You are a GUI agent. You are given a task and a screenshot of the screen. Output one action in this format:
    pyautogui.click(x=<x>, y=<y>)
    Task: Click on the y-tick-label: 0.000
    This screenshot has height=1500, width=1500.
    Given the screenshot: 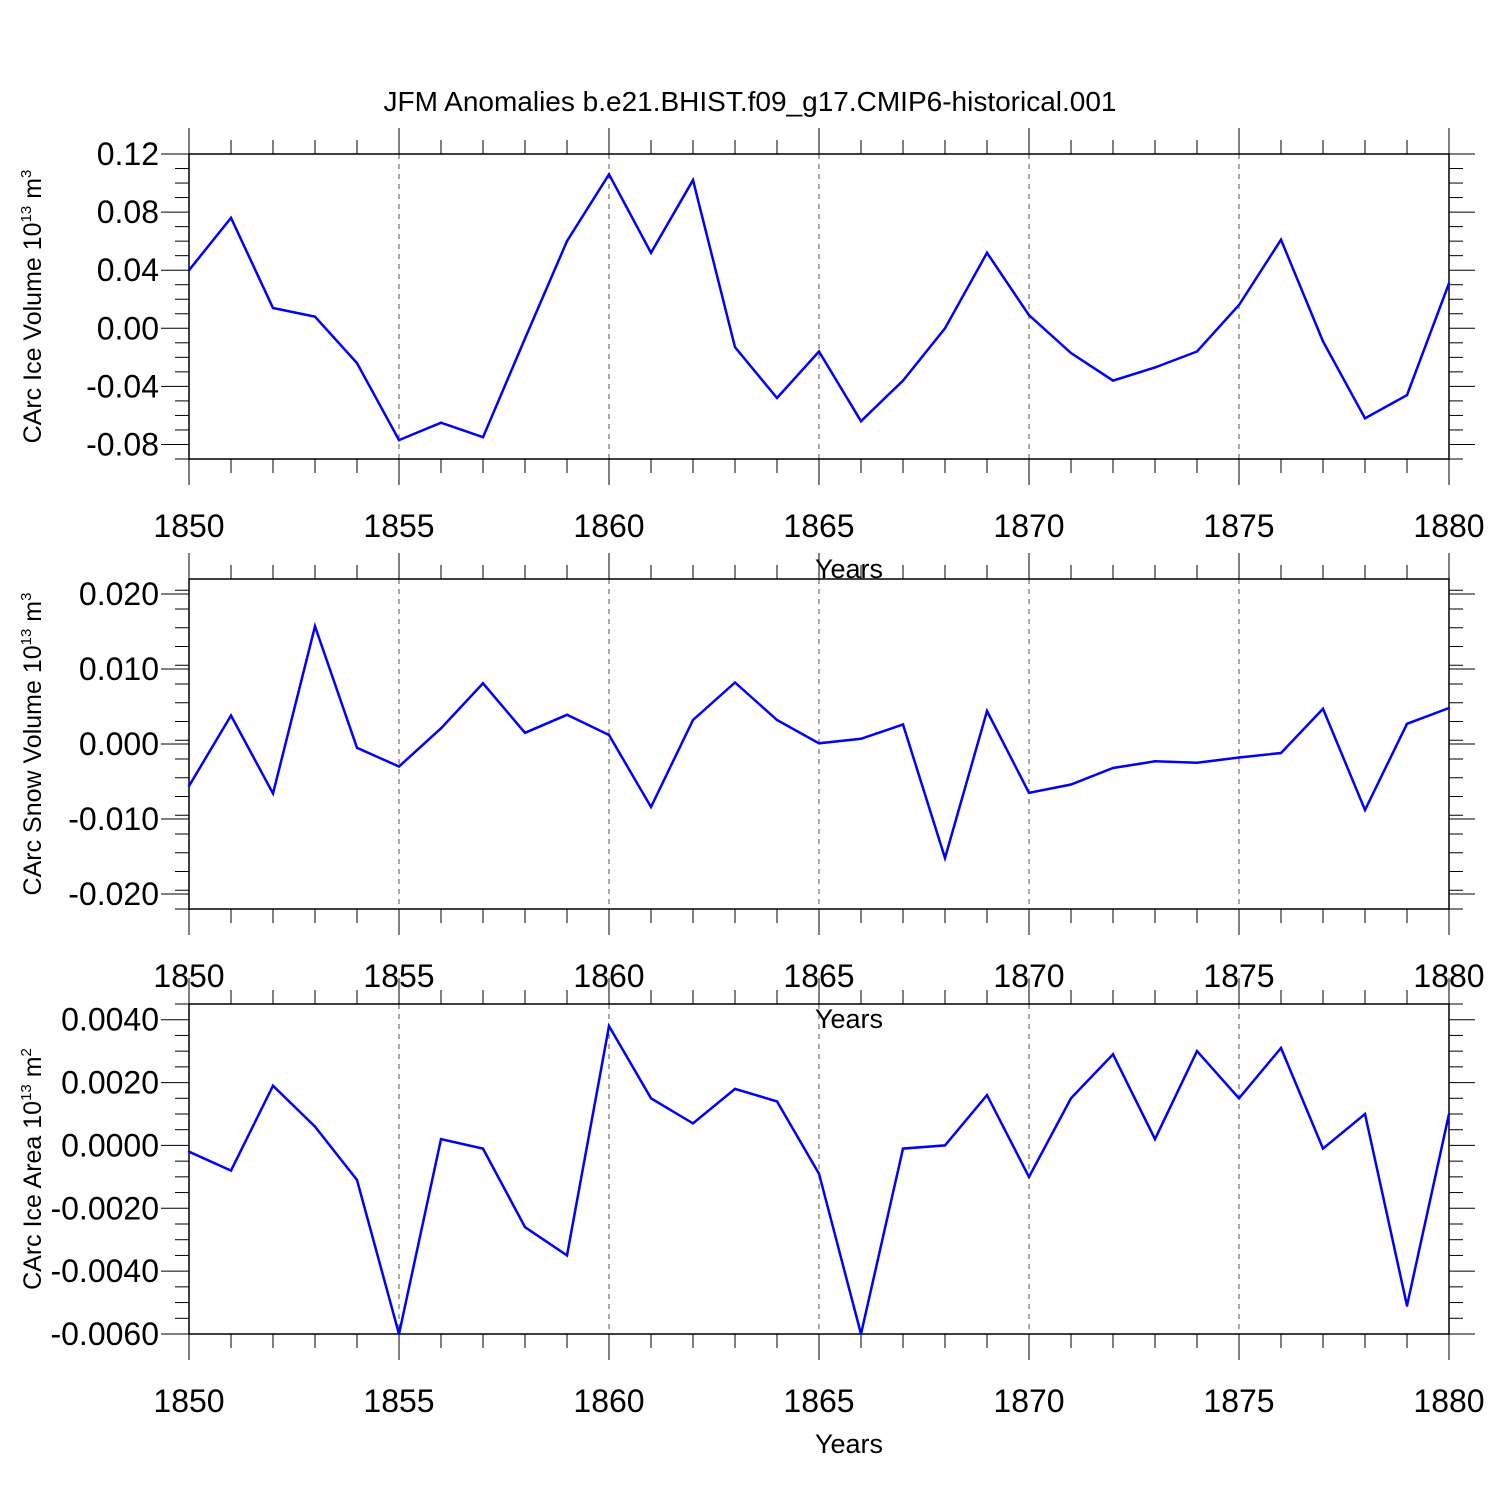 What is the action you would take?
    pyautogui.click(x=119, y=744)
    